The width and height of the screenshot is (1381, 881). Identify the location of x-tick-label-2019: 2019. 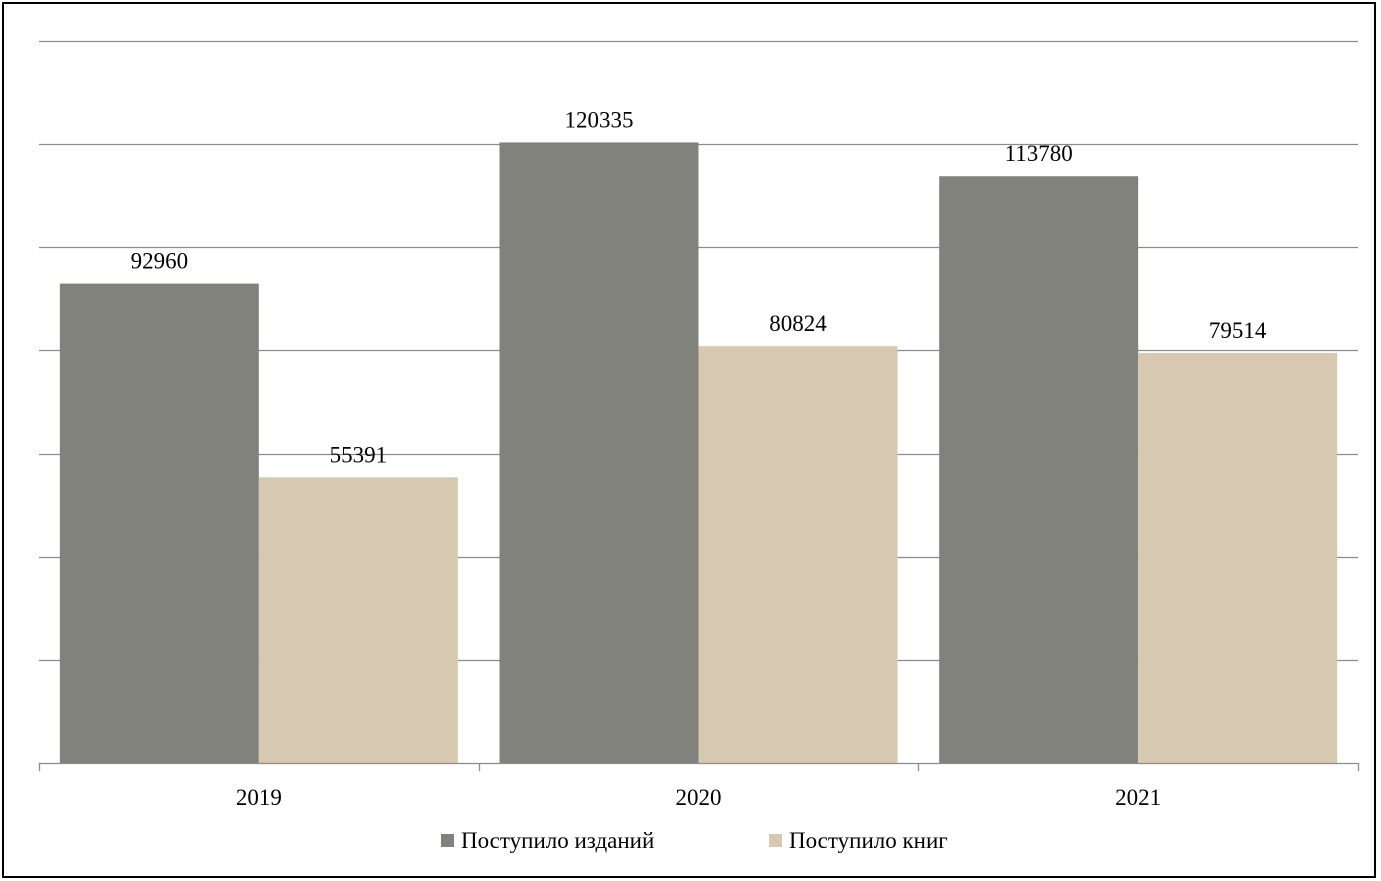
(259, 797).